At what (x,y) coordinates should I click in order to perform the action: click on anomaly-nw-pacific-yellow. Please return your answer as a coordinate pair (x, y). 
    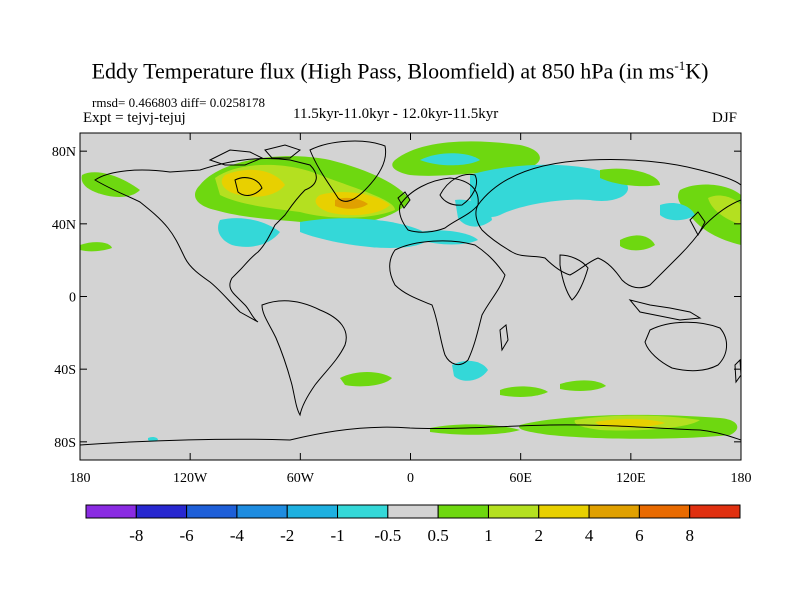
    Looking at the image, I should click on (724, 210).